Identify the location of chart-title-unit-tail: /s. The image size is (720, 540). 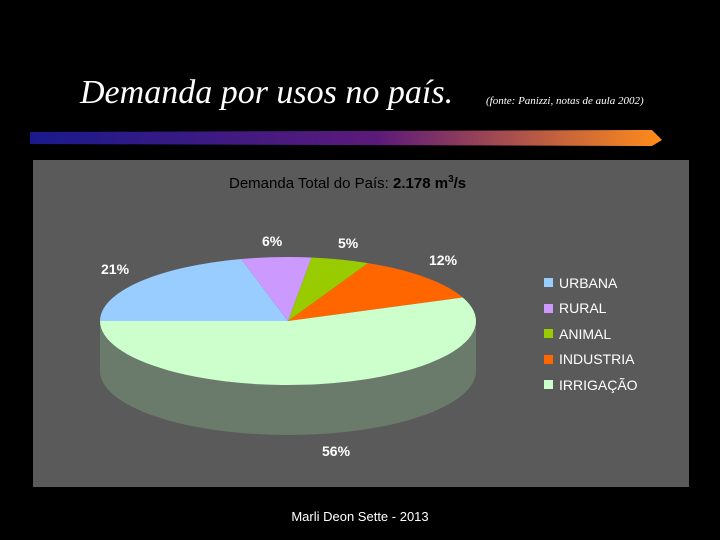
(460, 183).